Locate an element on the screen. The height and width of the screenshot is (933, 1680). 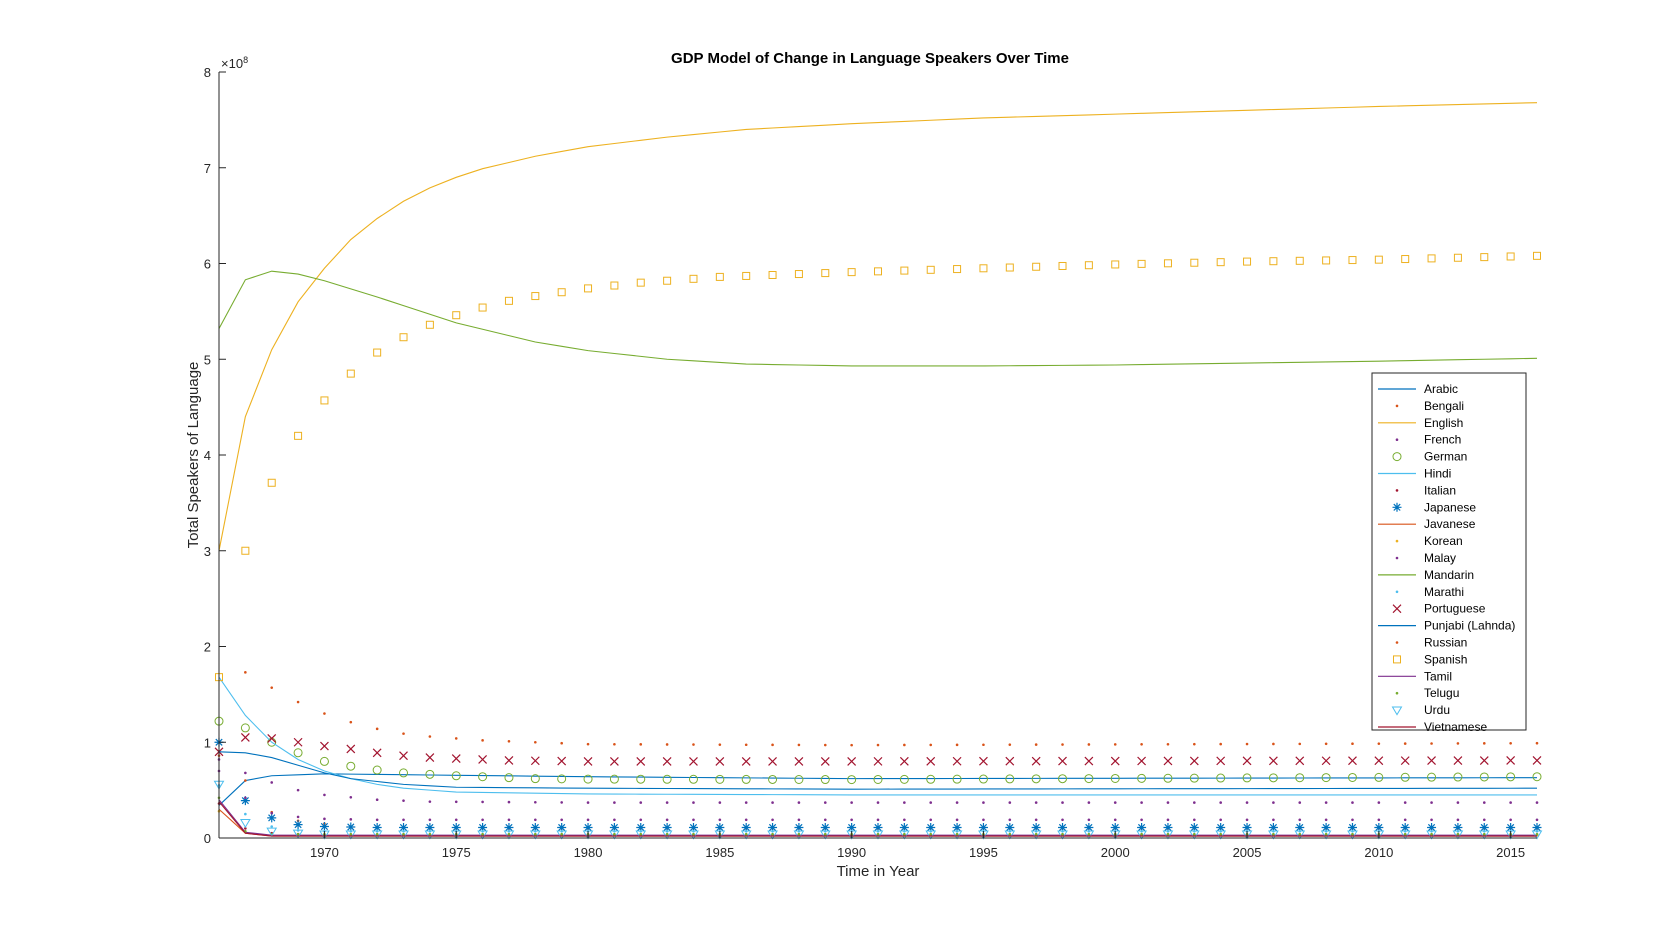
y-tick-label: 4 is located at coordinates (207, 455).